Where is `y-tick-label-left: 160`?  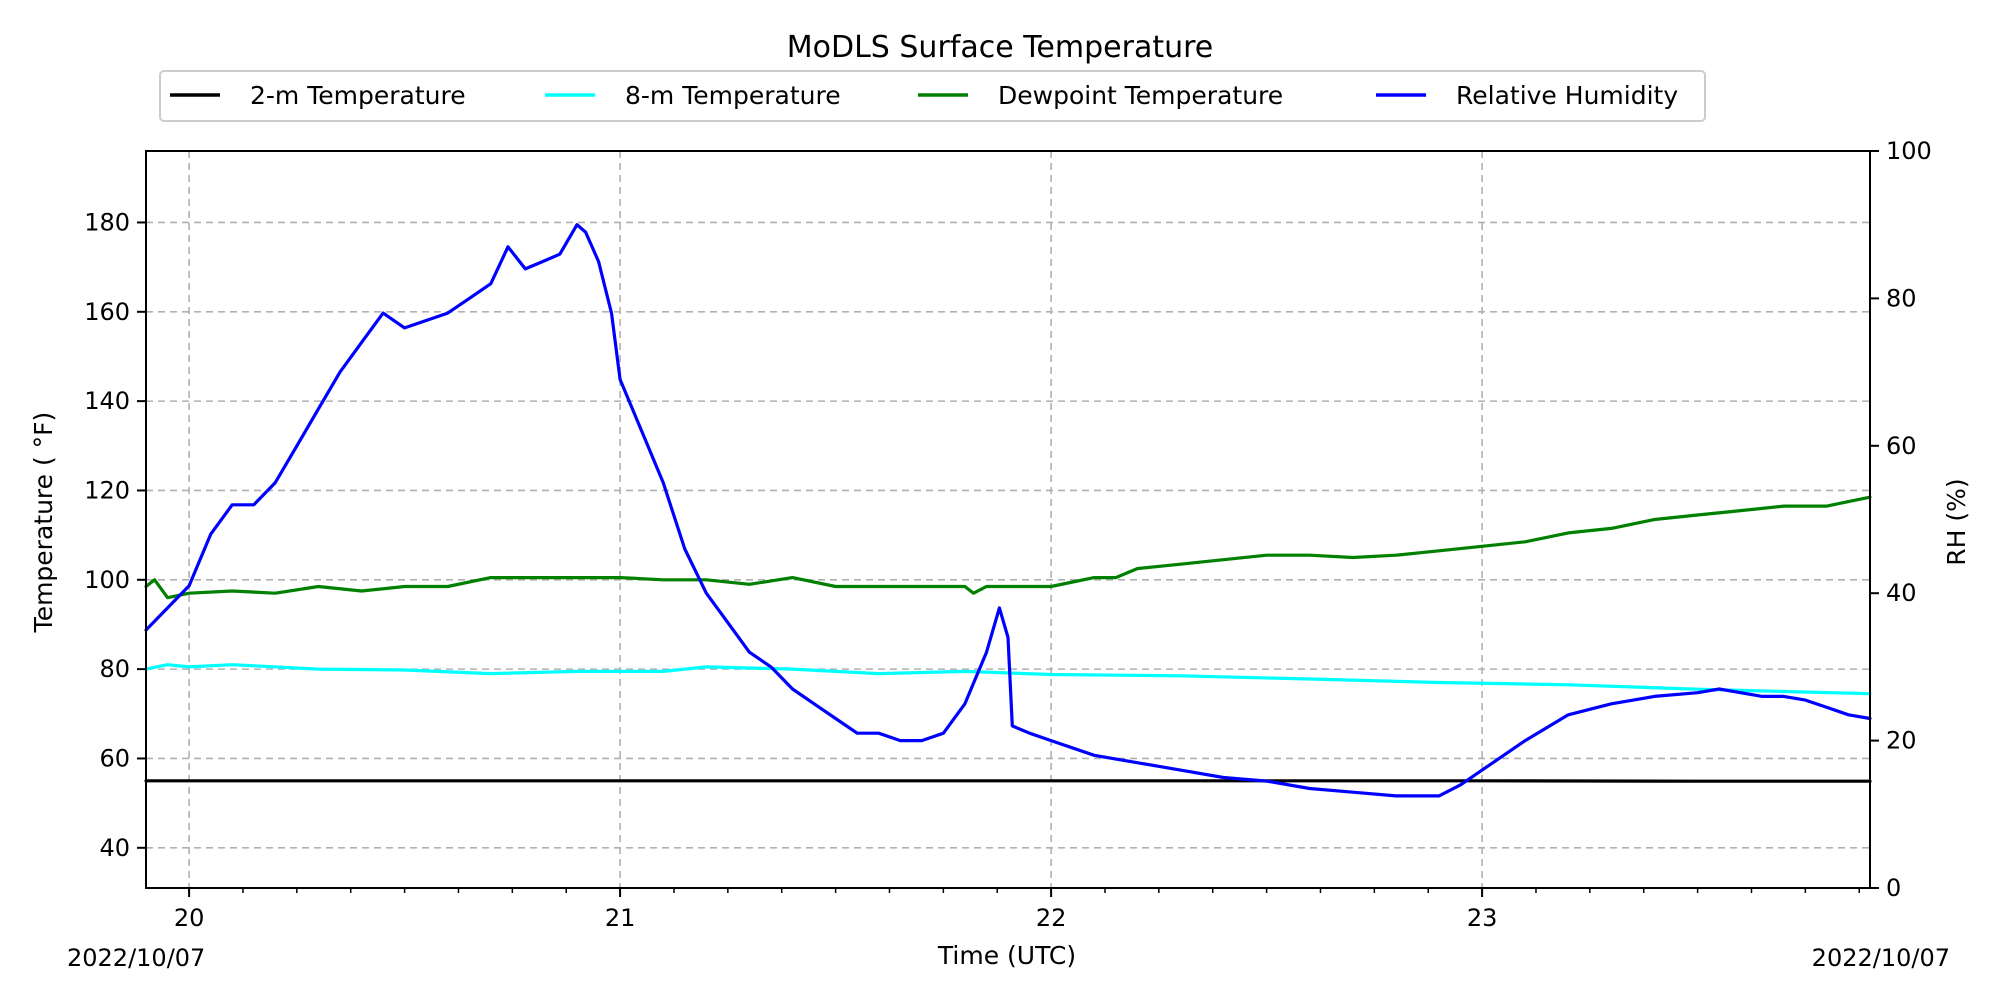
y-tick-label-left: 160 is located at coordinates (107, 312).